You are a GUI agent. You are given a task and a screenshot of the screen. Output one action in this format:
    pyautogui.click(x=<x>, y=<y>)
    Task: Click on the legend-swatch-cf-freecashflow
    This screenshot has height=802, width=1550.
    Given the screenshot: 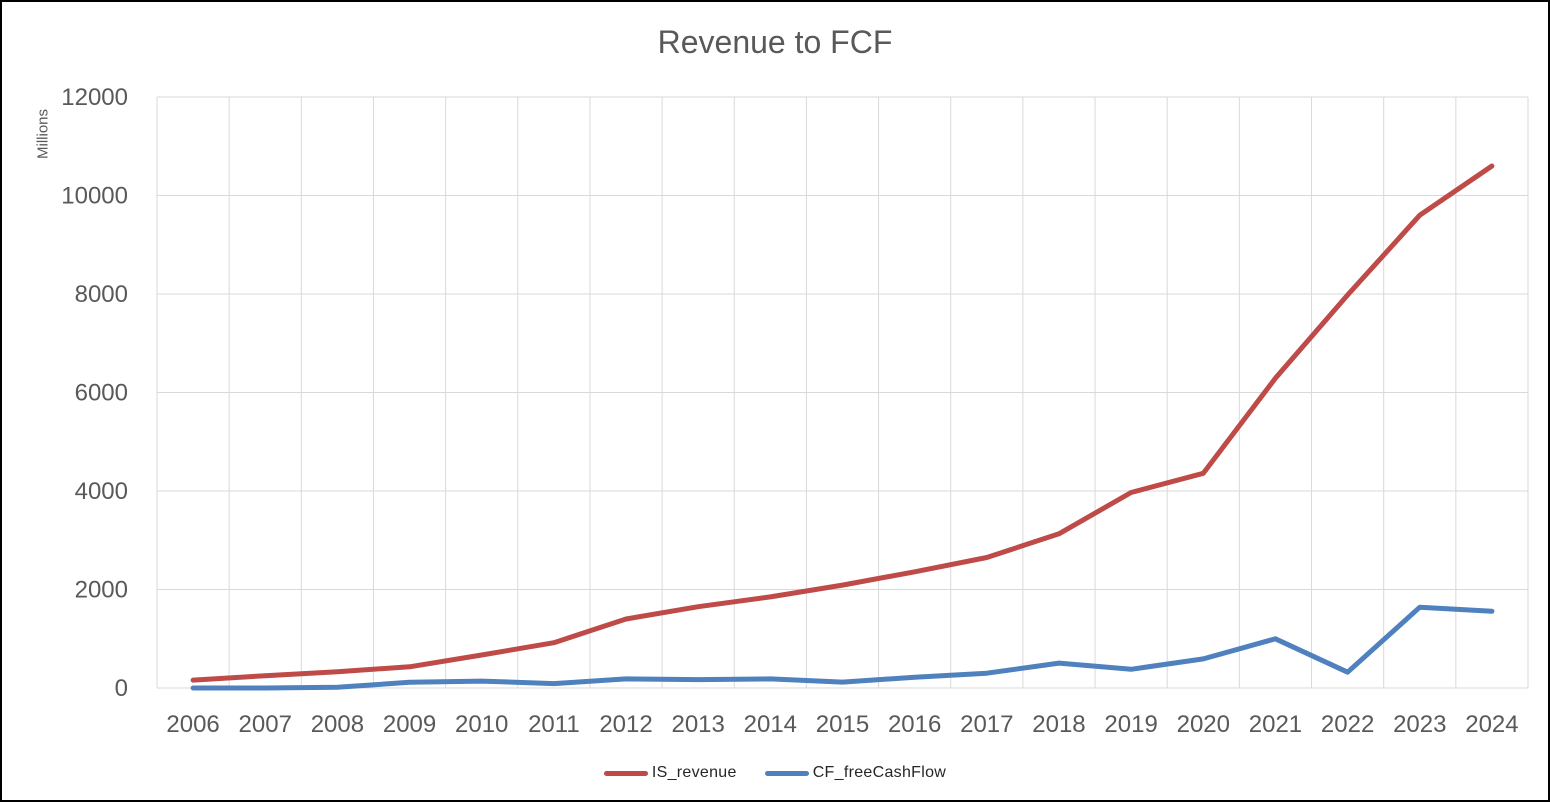 What is the action you would take?
    pyautogui.click(x=786, y=773)
    